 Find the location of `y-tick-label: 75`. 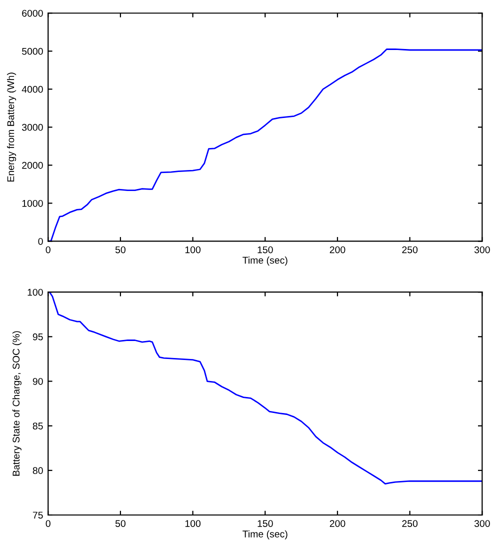

y-tick-label: 75 is located at coordinates (37, 515).